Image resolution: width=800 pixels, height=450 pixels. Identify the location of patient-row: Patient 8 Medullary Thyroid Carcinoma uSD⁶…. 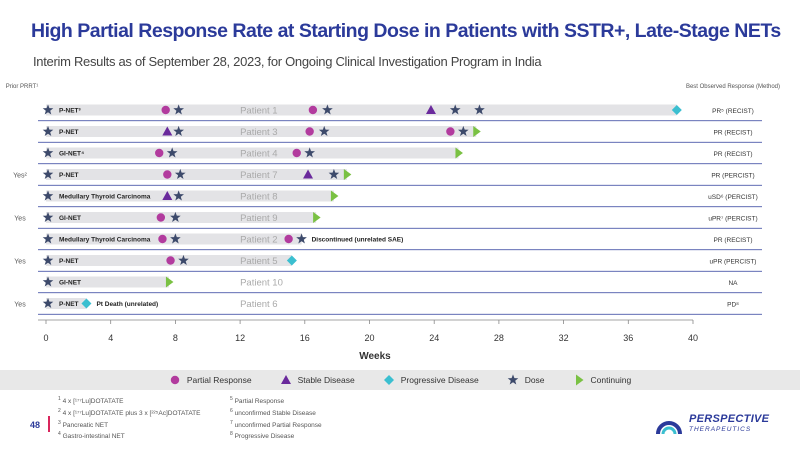
(400, 199).